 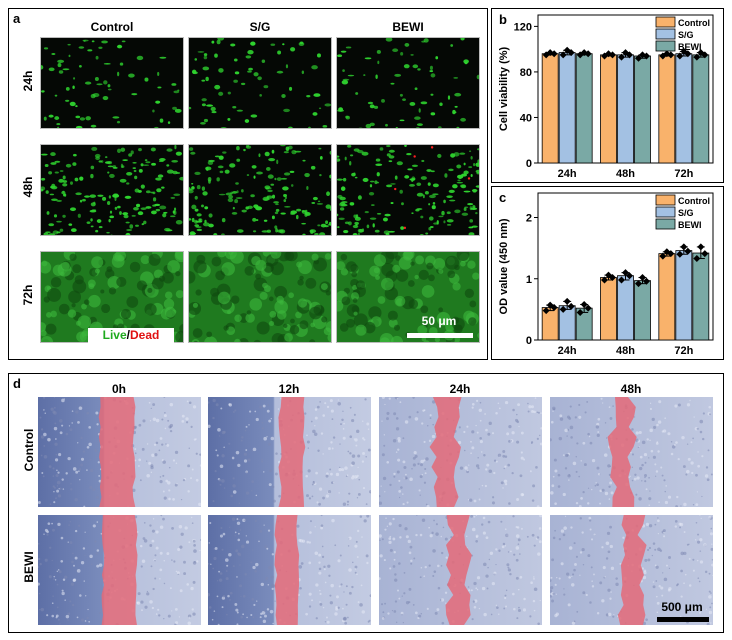 I want to click on bar-bewi-24h, so click(x=584, y=108).